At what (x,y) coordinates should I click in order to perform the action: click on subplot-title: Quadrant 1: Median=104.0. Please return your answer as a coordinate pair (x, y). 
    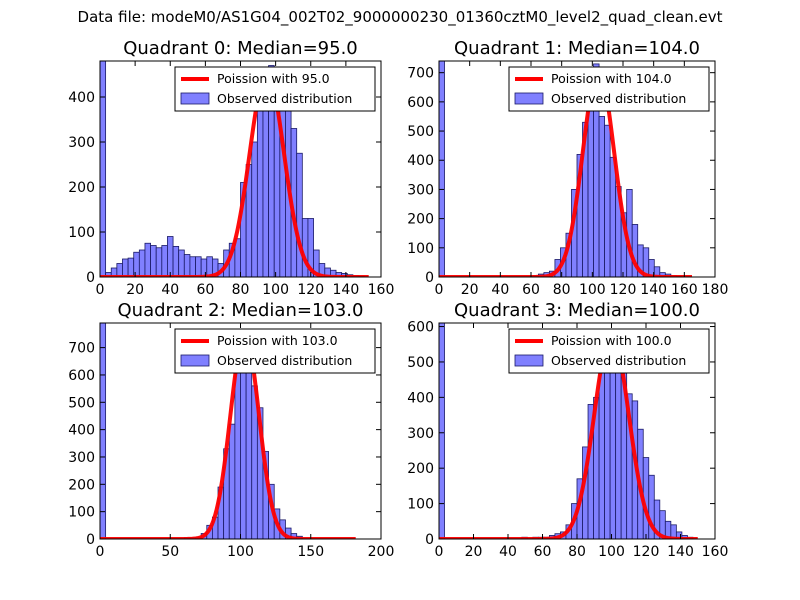
    Looking at the image, I should click on (577, 48).